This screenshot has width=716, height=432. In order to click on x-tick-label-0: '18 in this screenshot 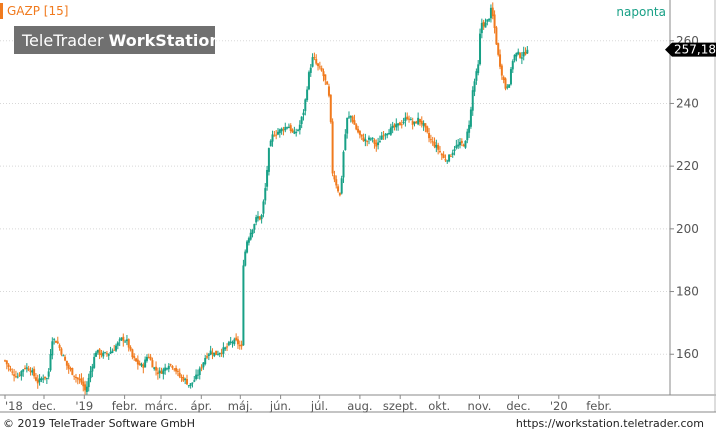, I will do `click(14, 406)`.